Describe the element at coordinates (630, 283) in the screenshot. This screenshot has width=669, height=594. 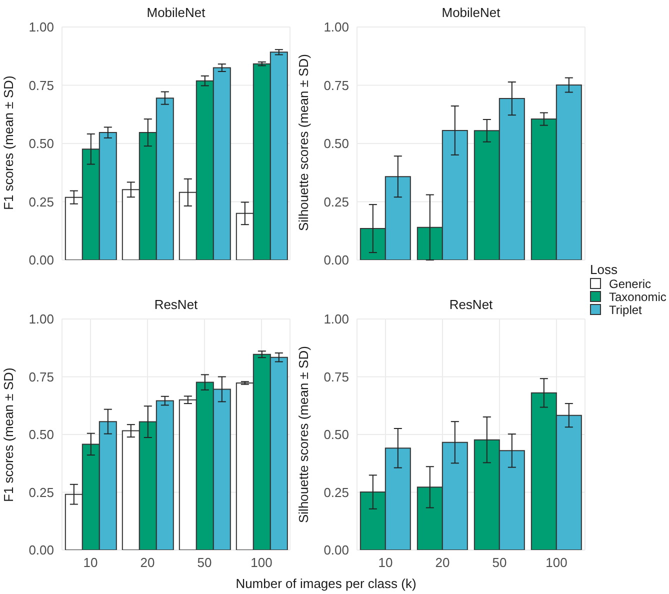
I see `legend-label: Generic` at that location.